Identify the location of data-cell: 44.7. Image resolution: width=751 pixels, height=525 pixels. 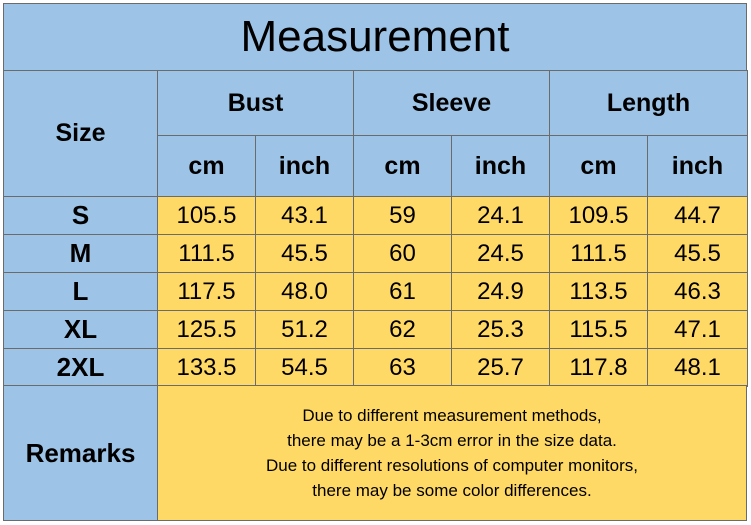
(697, 215).